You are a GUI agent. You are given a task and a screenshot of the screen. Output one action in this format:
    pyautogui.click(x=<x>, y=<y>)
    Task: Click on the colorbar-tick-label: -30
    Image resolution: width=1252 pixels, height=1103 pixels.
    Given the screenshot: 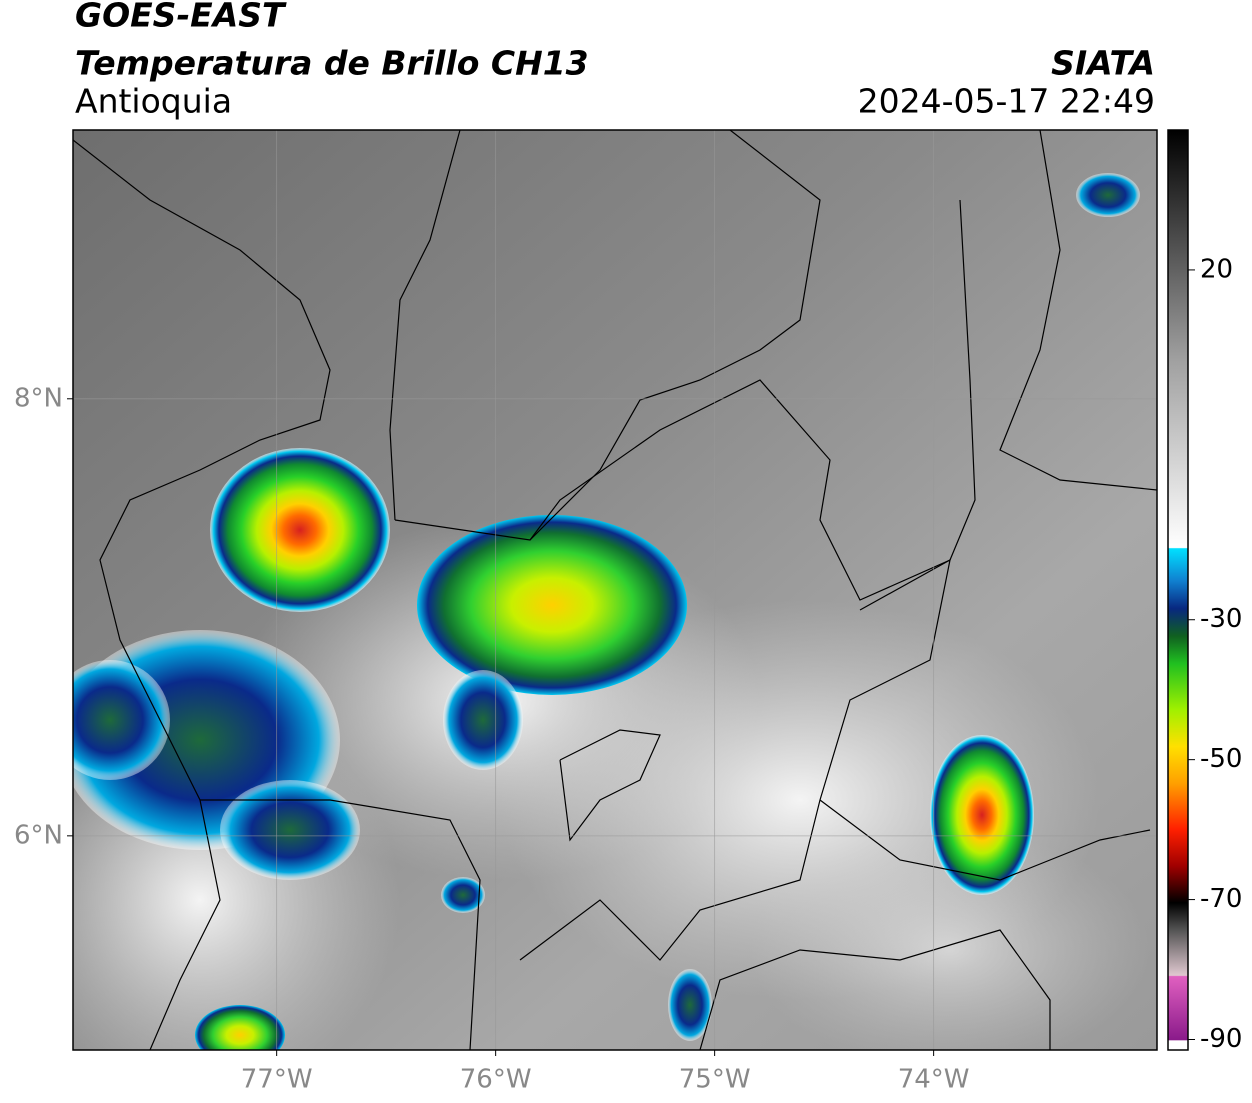 What is the action you would take?
    pyautogui.click(x=1221, y=619)
    